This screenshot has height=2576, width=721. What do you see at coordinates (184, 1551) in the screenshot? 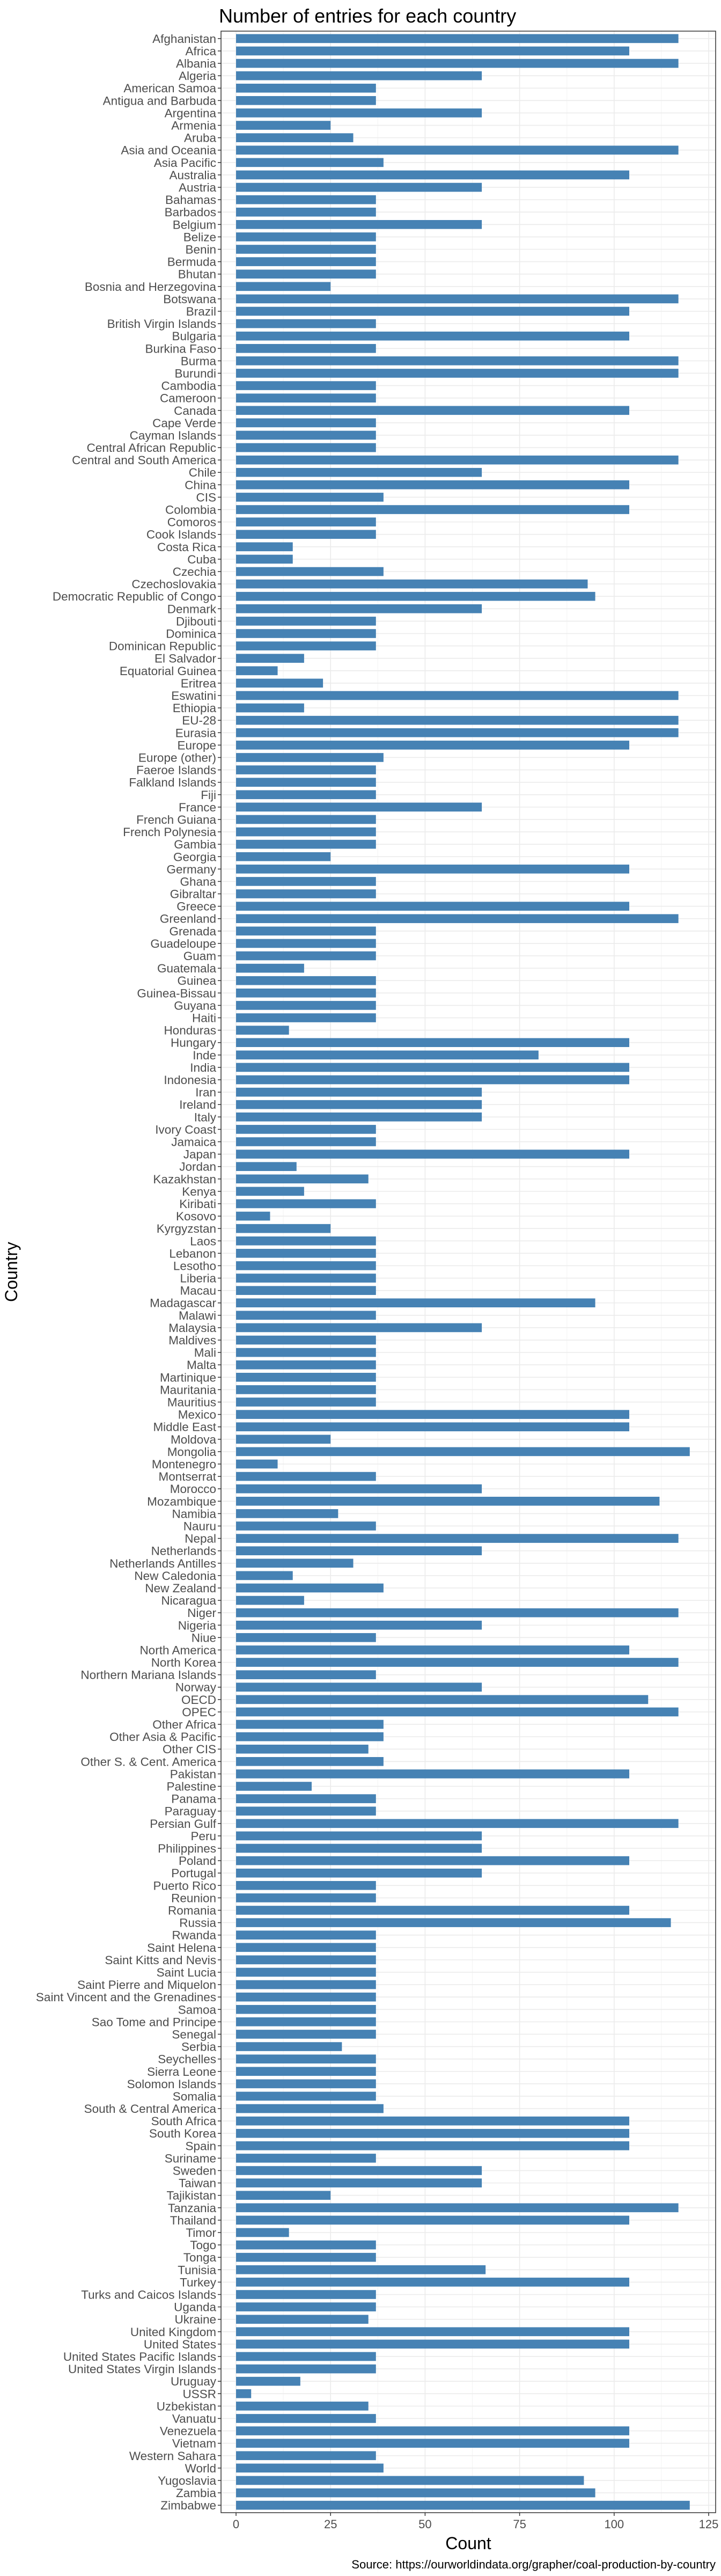
I see `y-tick-label: Netherlands` at bounding box center [184, 1551].